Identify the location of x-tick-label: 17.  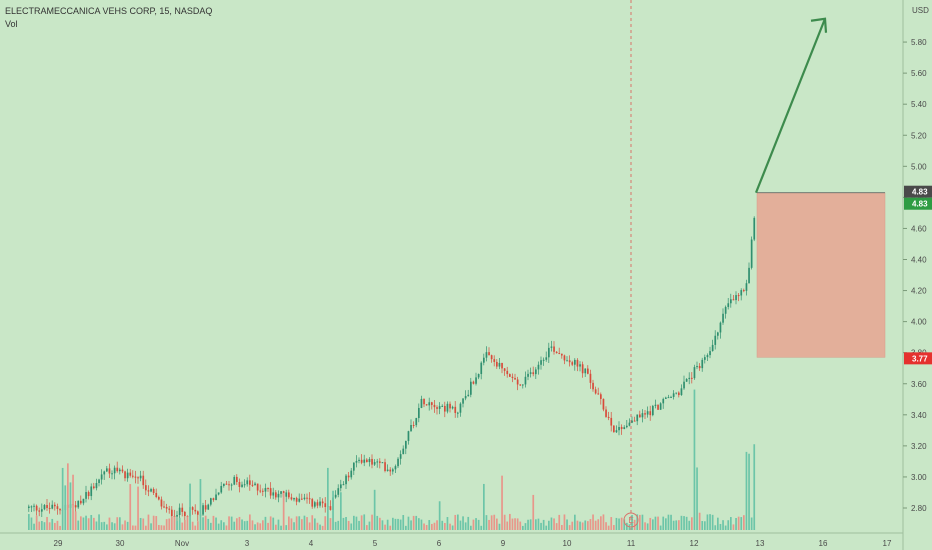
(887, 543).